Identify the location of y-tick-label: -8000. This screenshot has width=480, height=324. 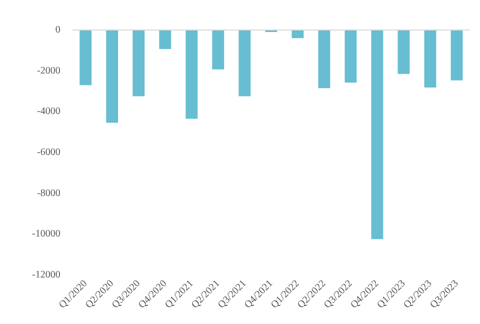
(48, 193).